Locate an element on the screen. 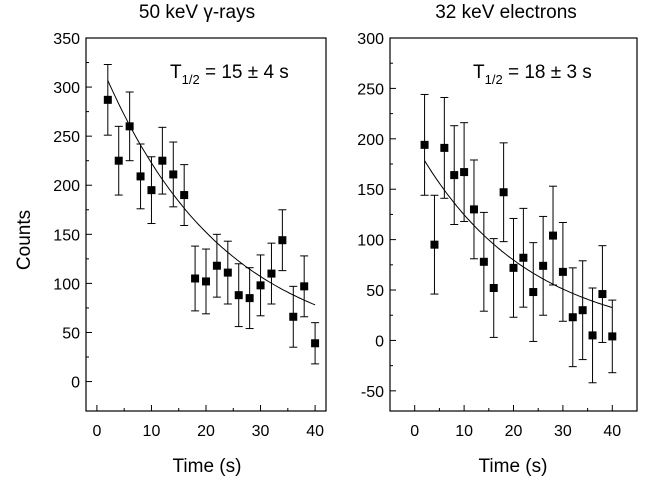 The image size is (655, 486). x-axis-label-left: Time (s) is located at coordinates (207, 466).